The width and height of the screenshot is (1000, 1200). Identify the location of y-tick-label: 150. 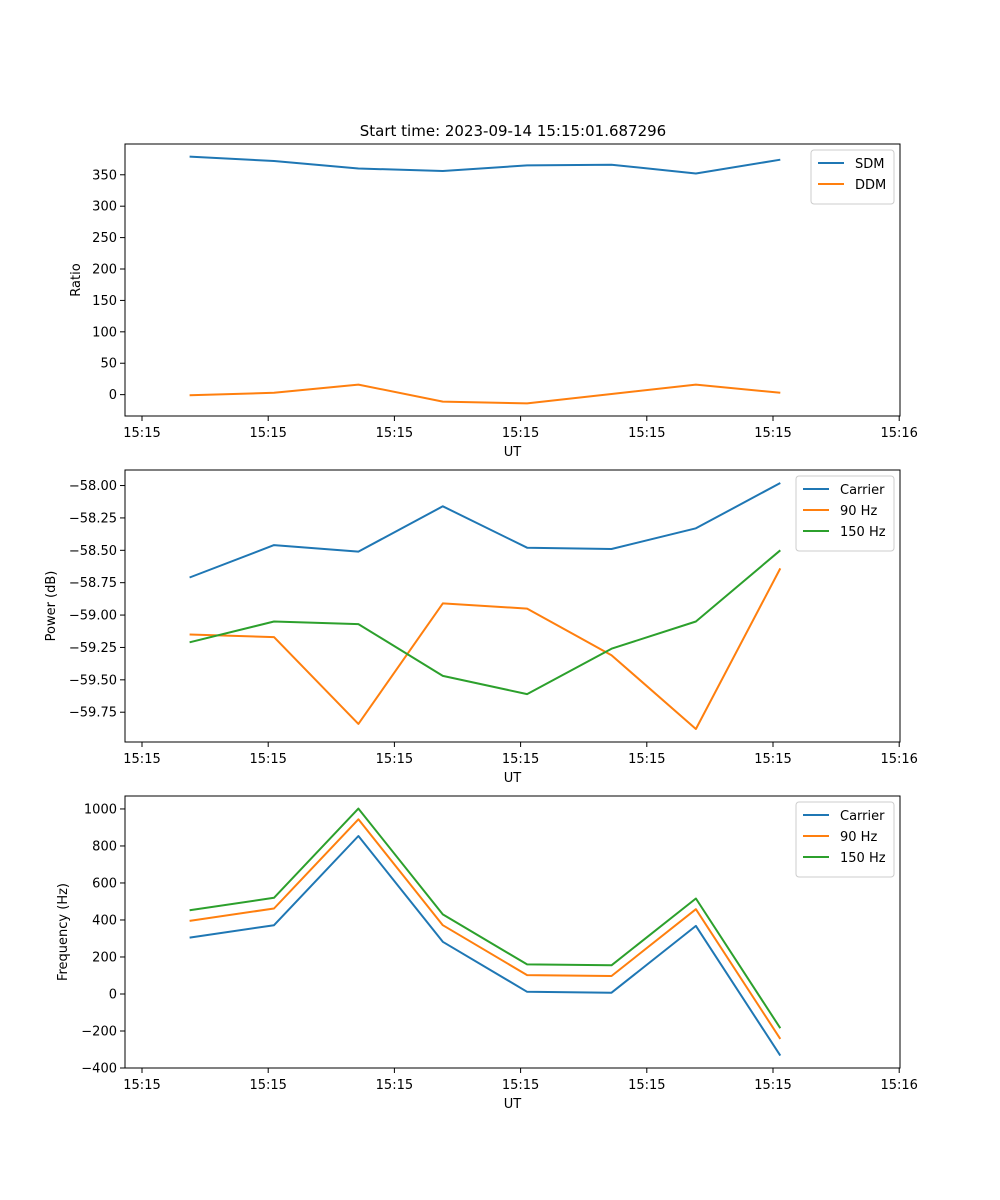
(104, 301).